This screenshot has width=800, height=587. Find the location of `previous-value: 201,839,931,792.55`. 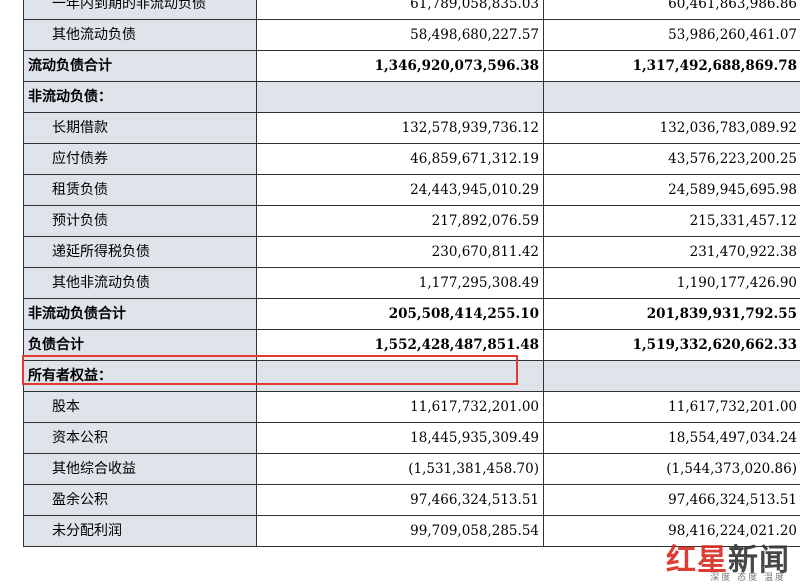

previous-value: 201,839,931,792.55 is located at coordinates (671, 314).